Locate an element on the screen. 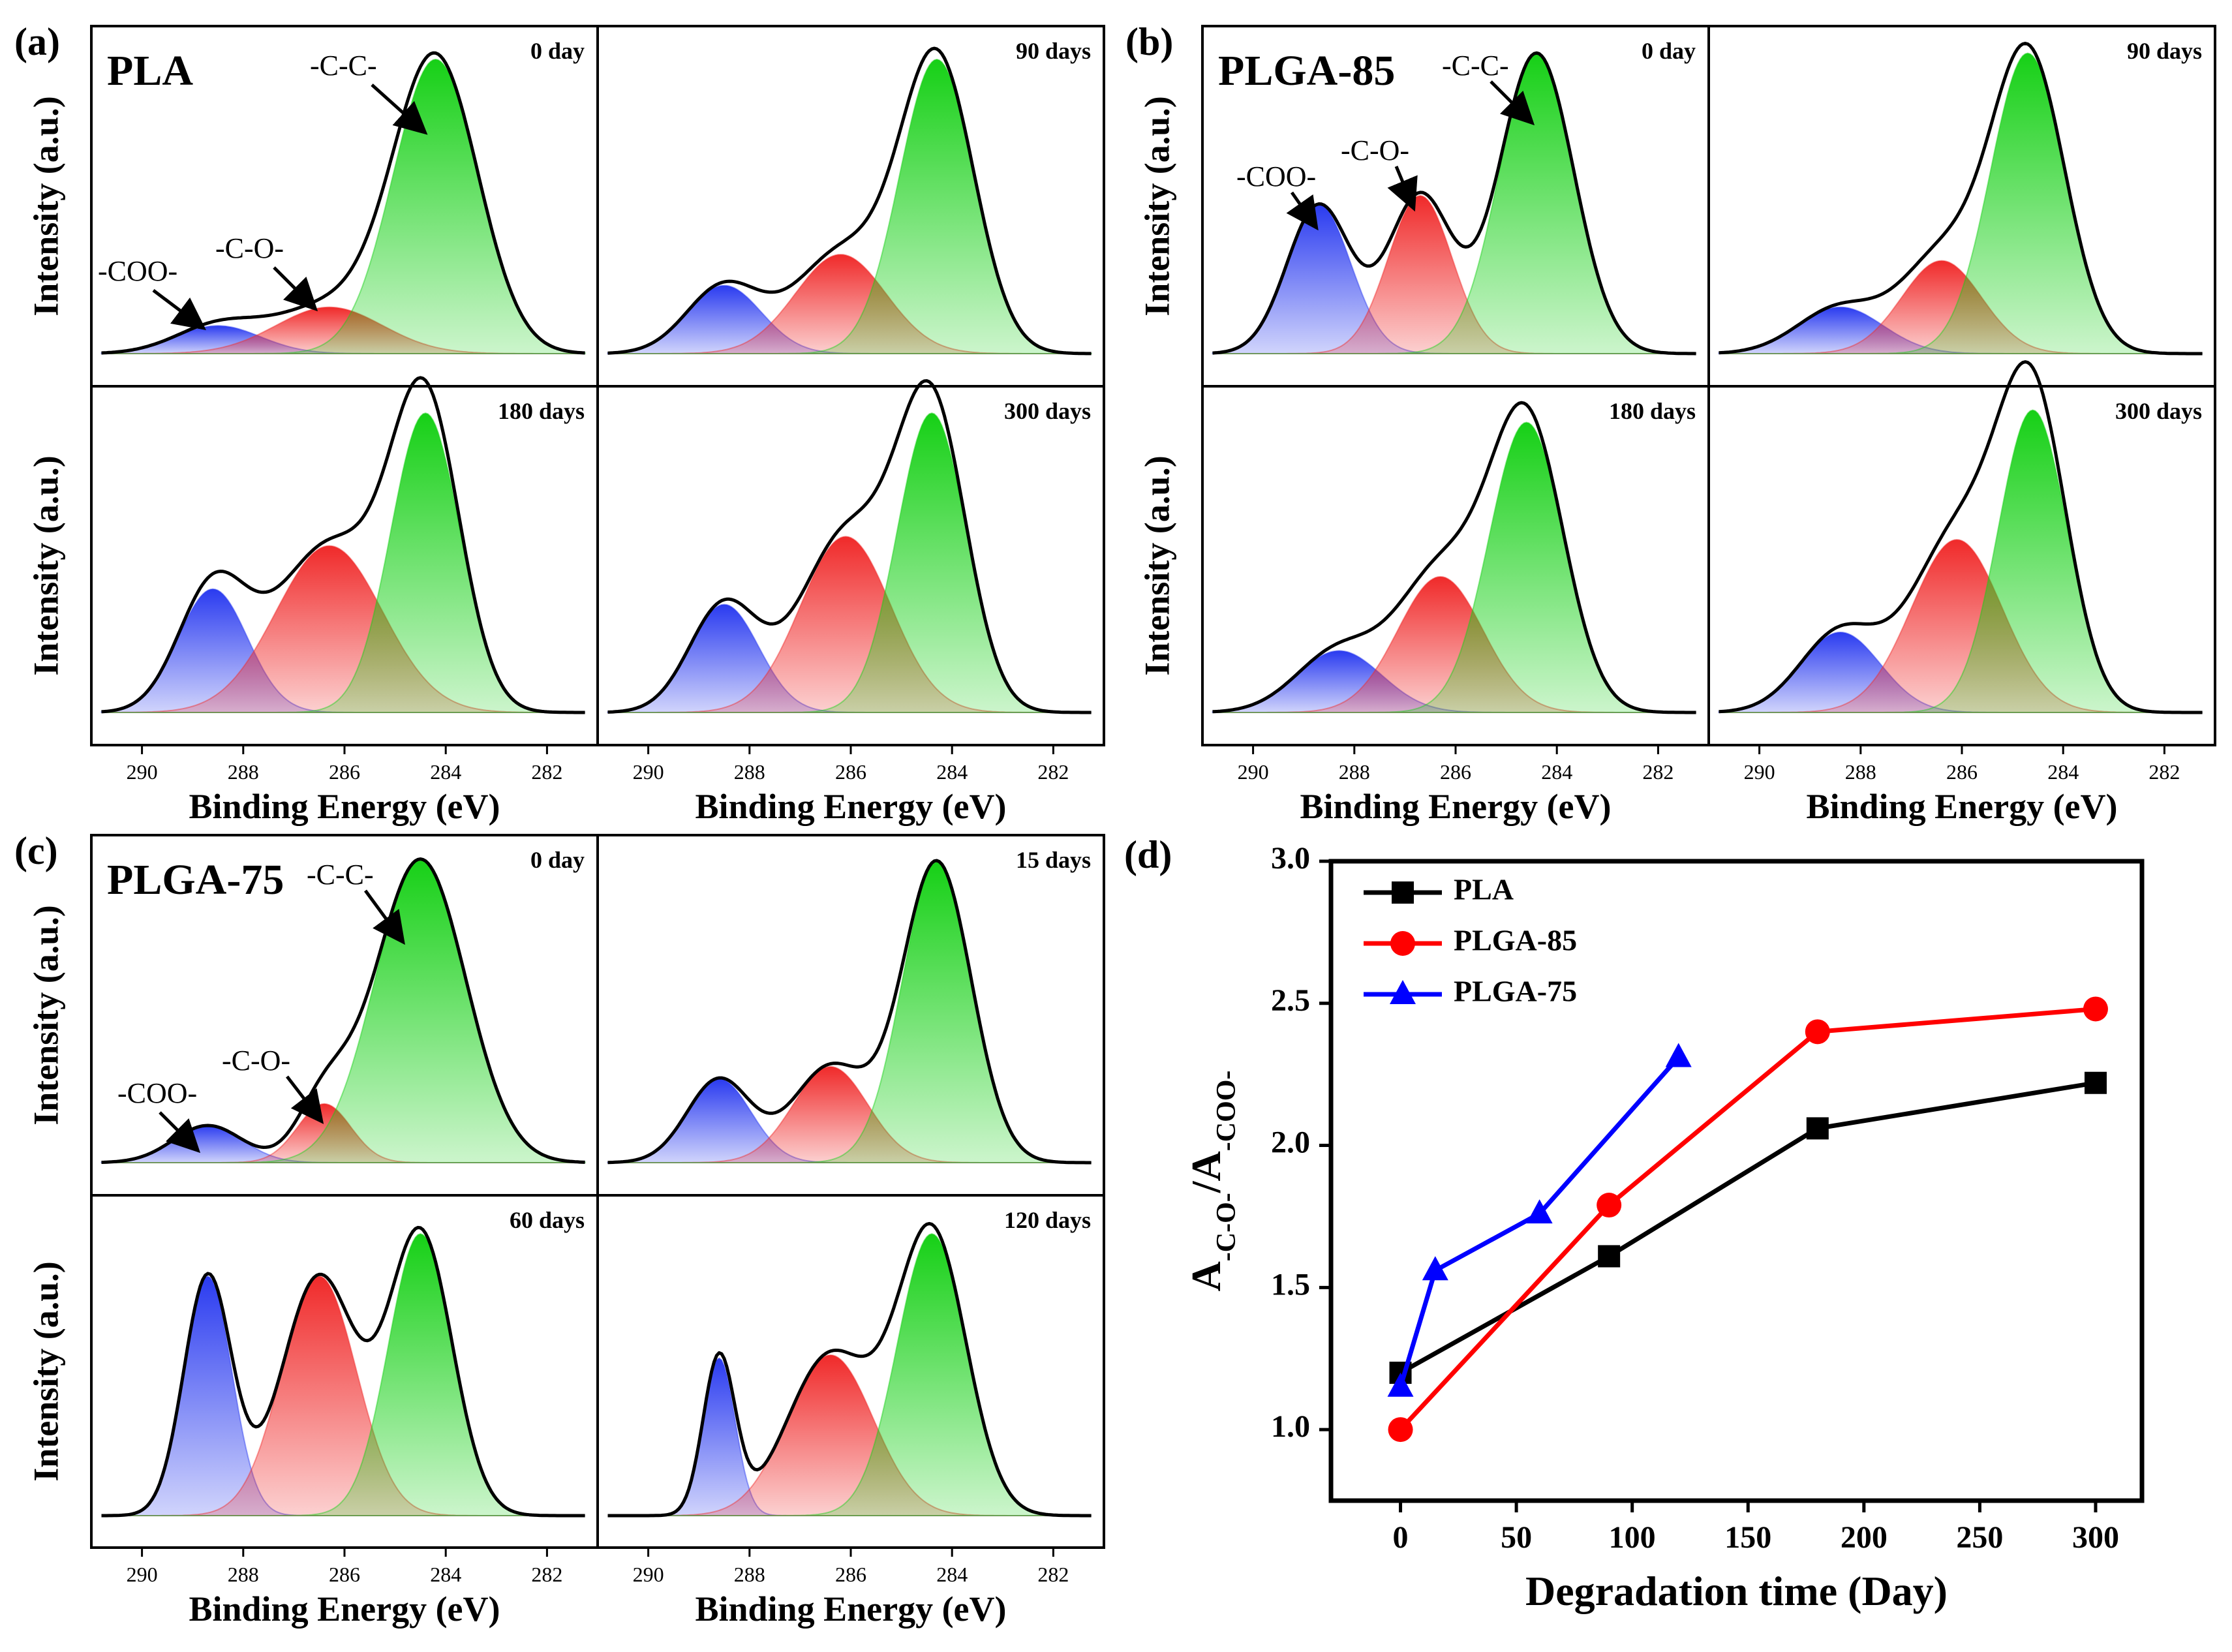  legend-label: PLA is located at coordinates (1484, 890).